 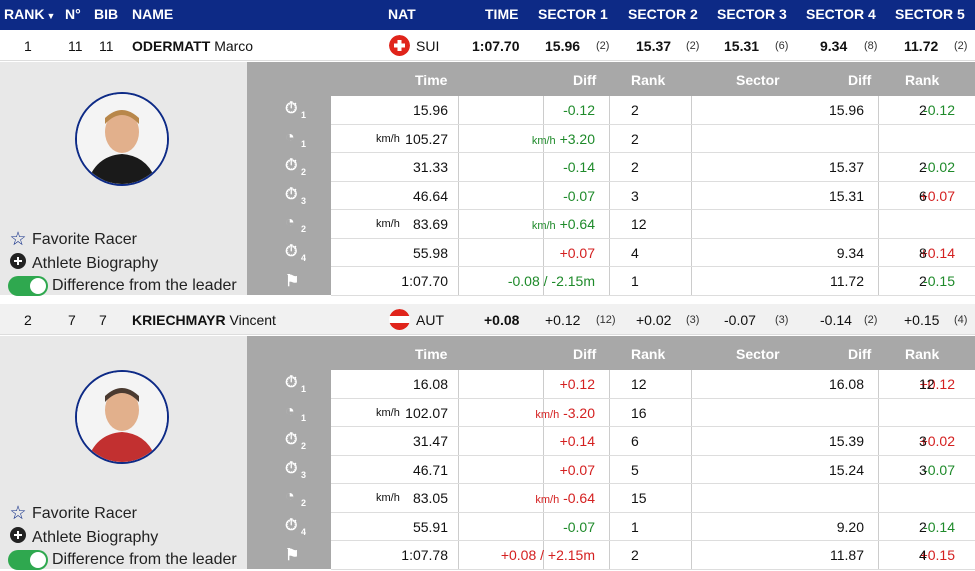 I want to click on sector-rank: 8, so click(x=923, y=252).